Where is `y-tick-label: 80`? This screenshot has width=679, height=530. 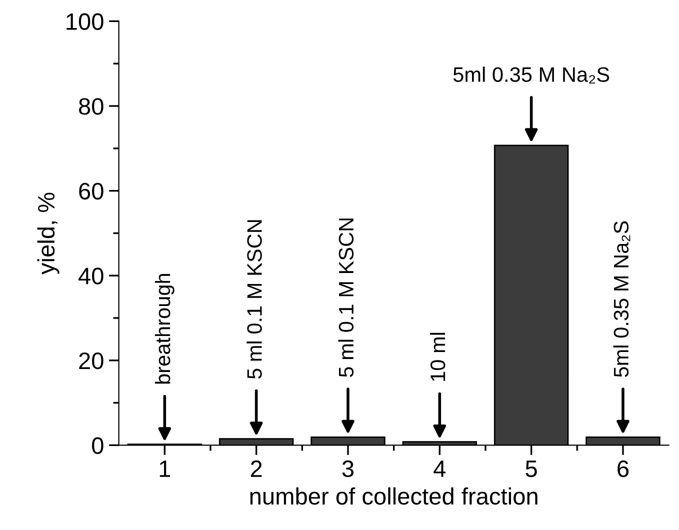
y-tick-label: 80 is located at coordinates (91, 106).